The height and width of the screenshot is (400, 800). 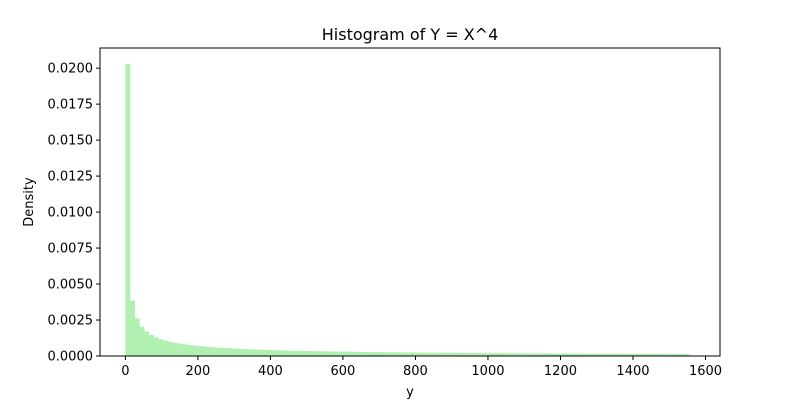 What do you see at coordinates (410, 34) in the screenshot?
I see `chart-title: Histogram of Y = X^4` at bounding box center [410, 34].